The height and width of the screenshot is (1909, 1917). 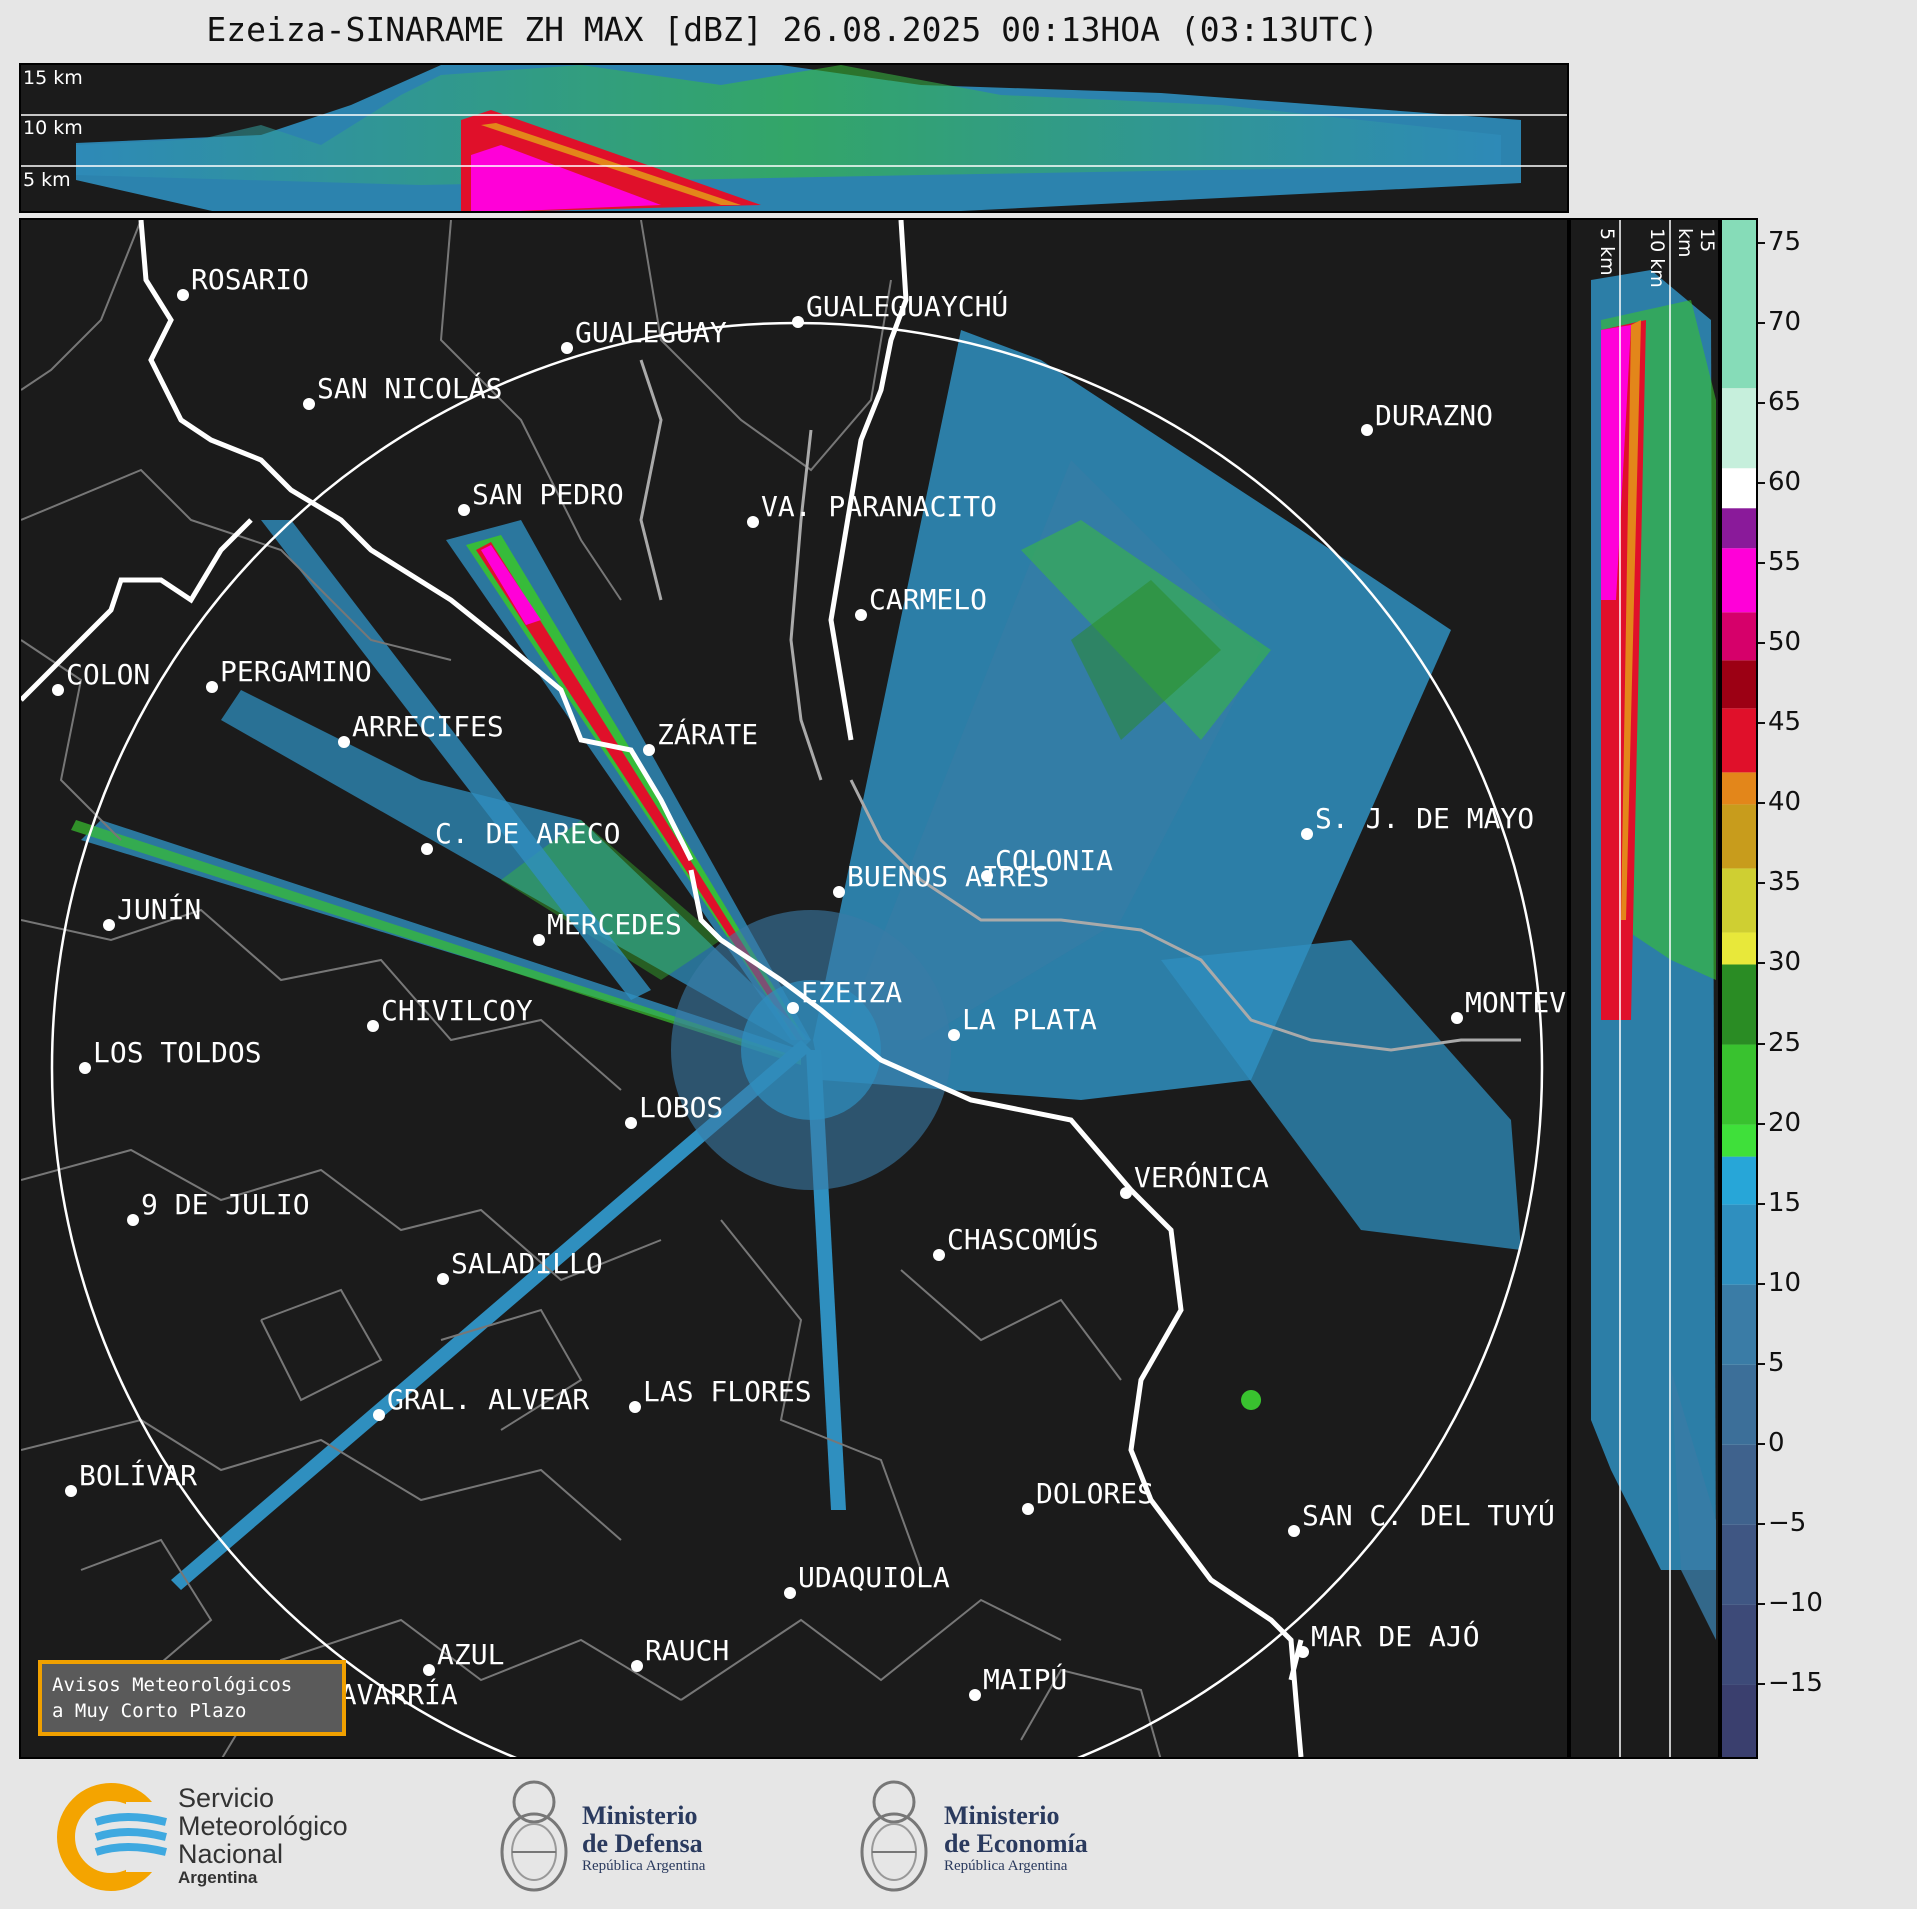 I want to click on city-label: MERCEDES, so click(x=614, y=924).